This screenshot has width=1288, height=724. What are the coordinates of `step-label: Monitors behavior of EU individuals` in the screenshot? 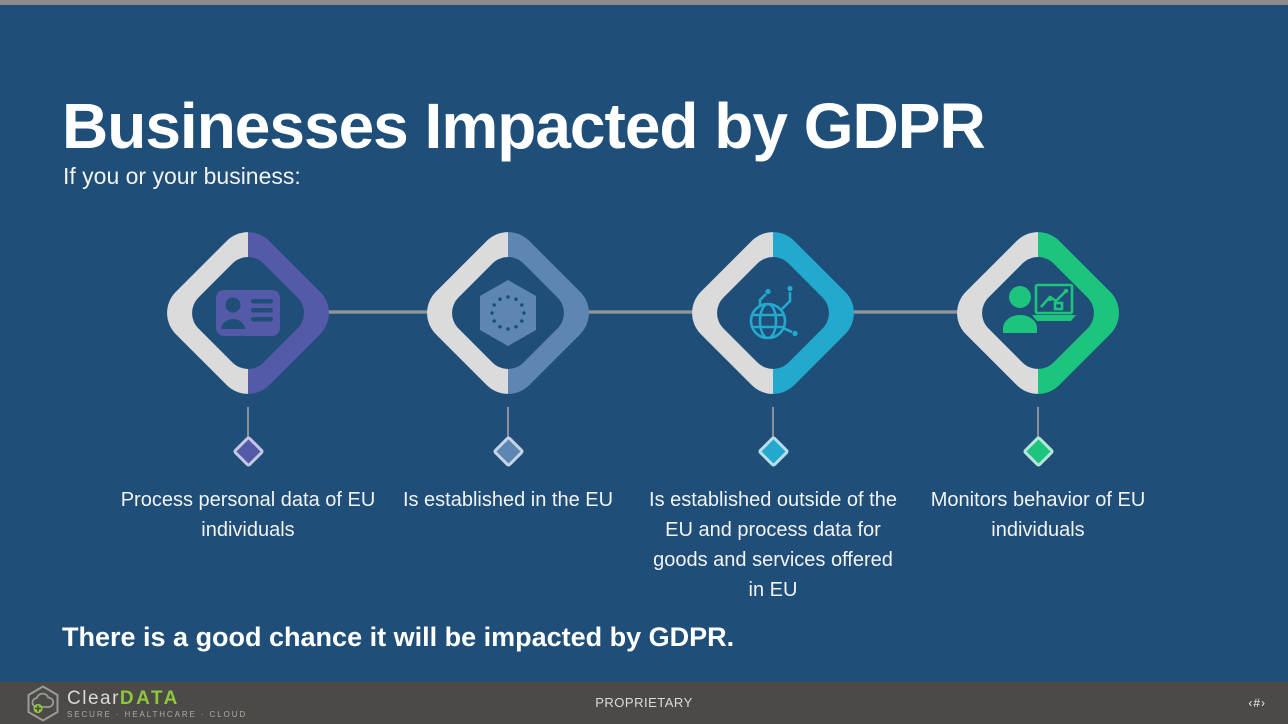 It's located at (1038, 515).